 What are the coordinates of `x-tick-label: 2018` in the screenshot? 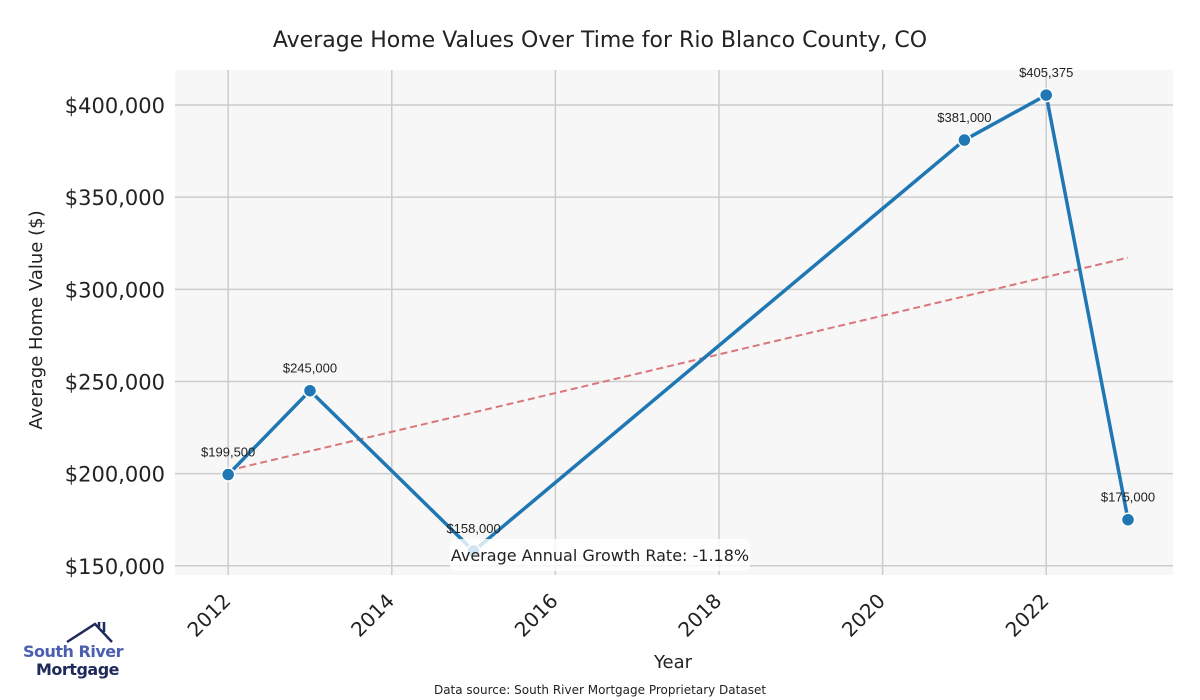 It's located at (699, 615).